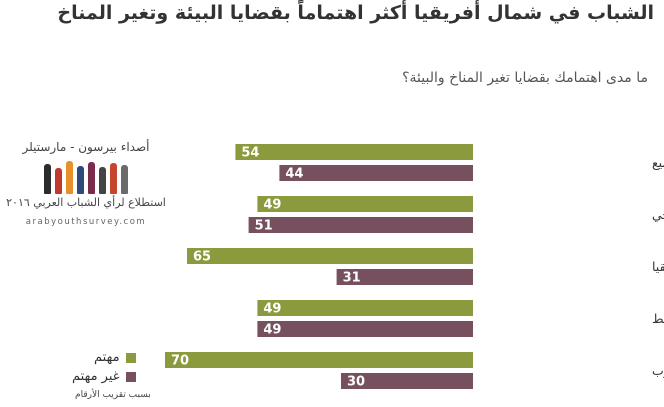 The height and width of the screenshot is (407, 664). What do you see at coordinates (272, 309) in the screenshot?
I see `value-label-concerned-3: 49` at bounding box center [272, 309].